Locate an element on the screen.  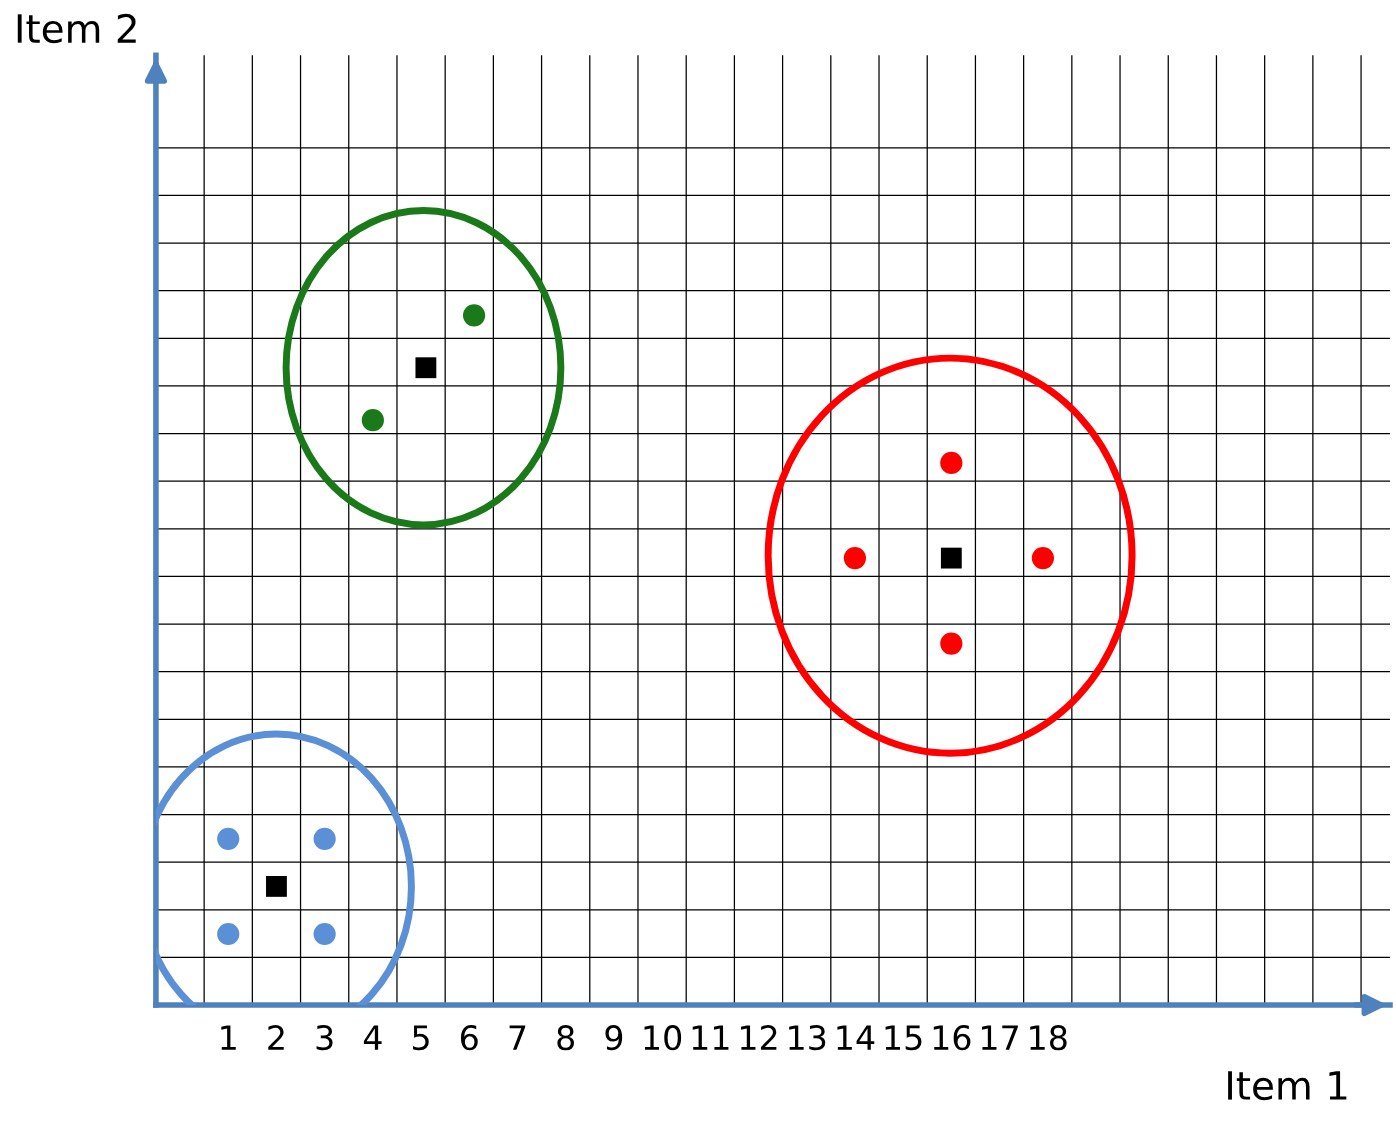
x-tick-label: 8 is located at coordinates (565, 1038).